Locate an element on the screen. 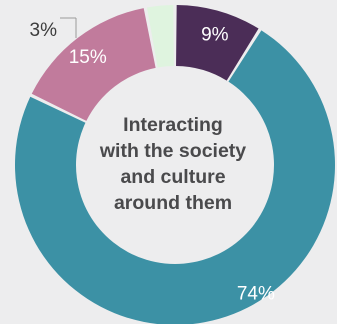 The height and width of the screenshot is (324, 337). slice-value-label: 74% is located at coordinates (256, 294).